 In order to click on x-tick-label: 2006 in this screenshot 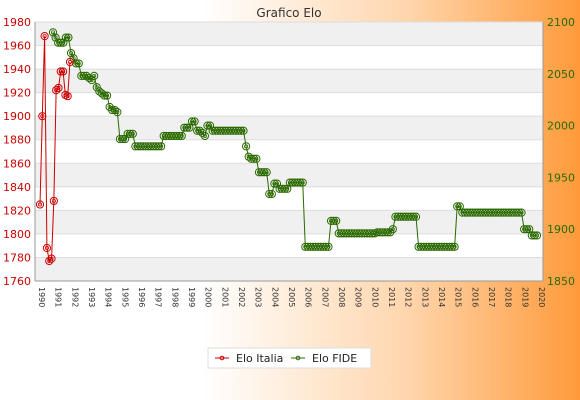, I will do `click(308, 297)`.